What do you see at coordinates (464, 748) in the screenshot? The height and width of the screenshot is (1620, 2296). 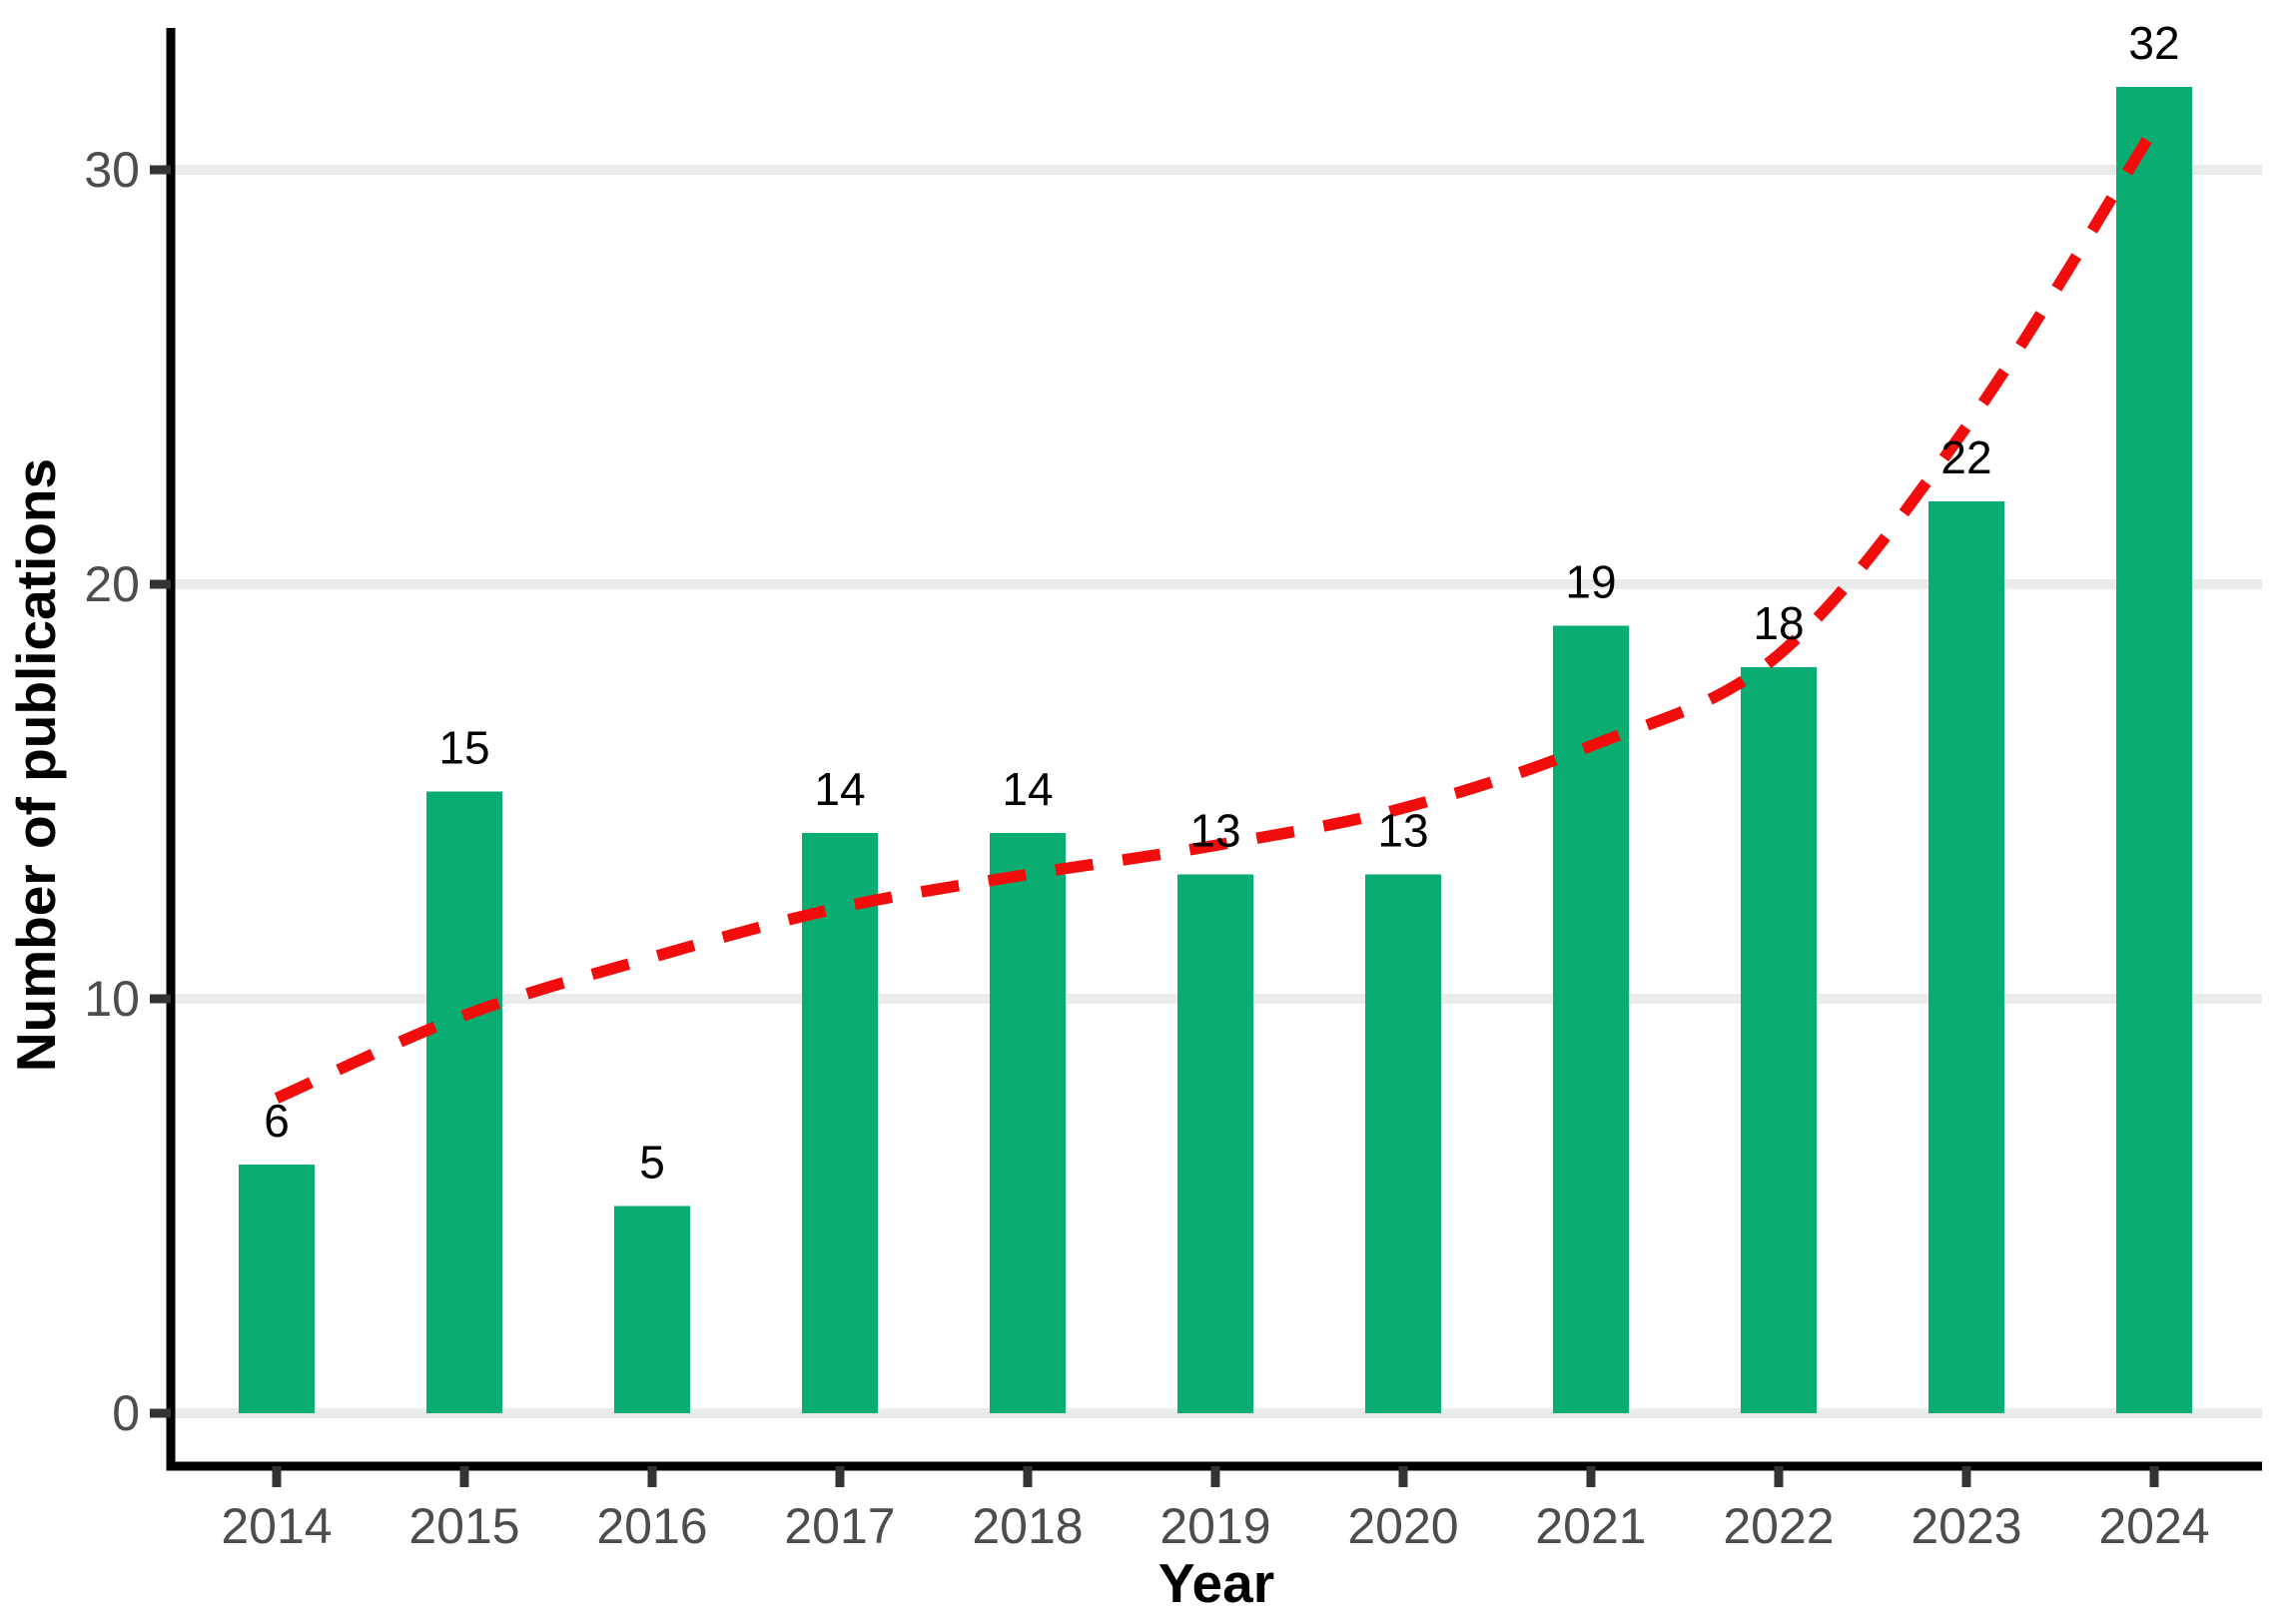 I see `bar-value-label: 15` at bounding box center [464, 748].